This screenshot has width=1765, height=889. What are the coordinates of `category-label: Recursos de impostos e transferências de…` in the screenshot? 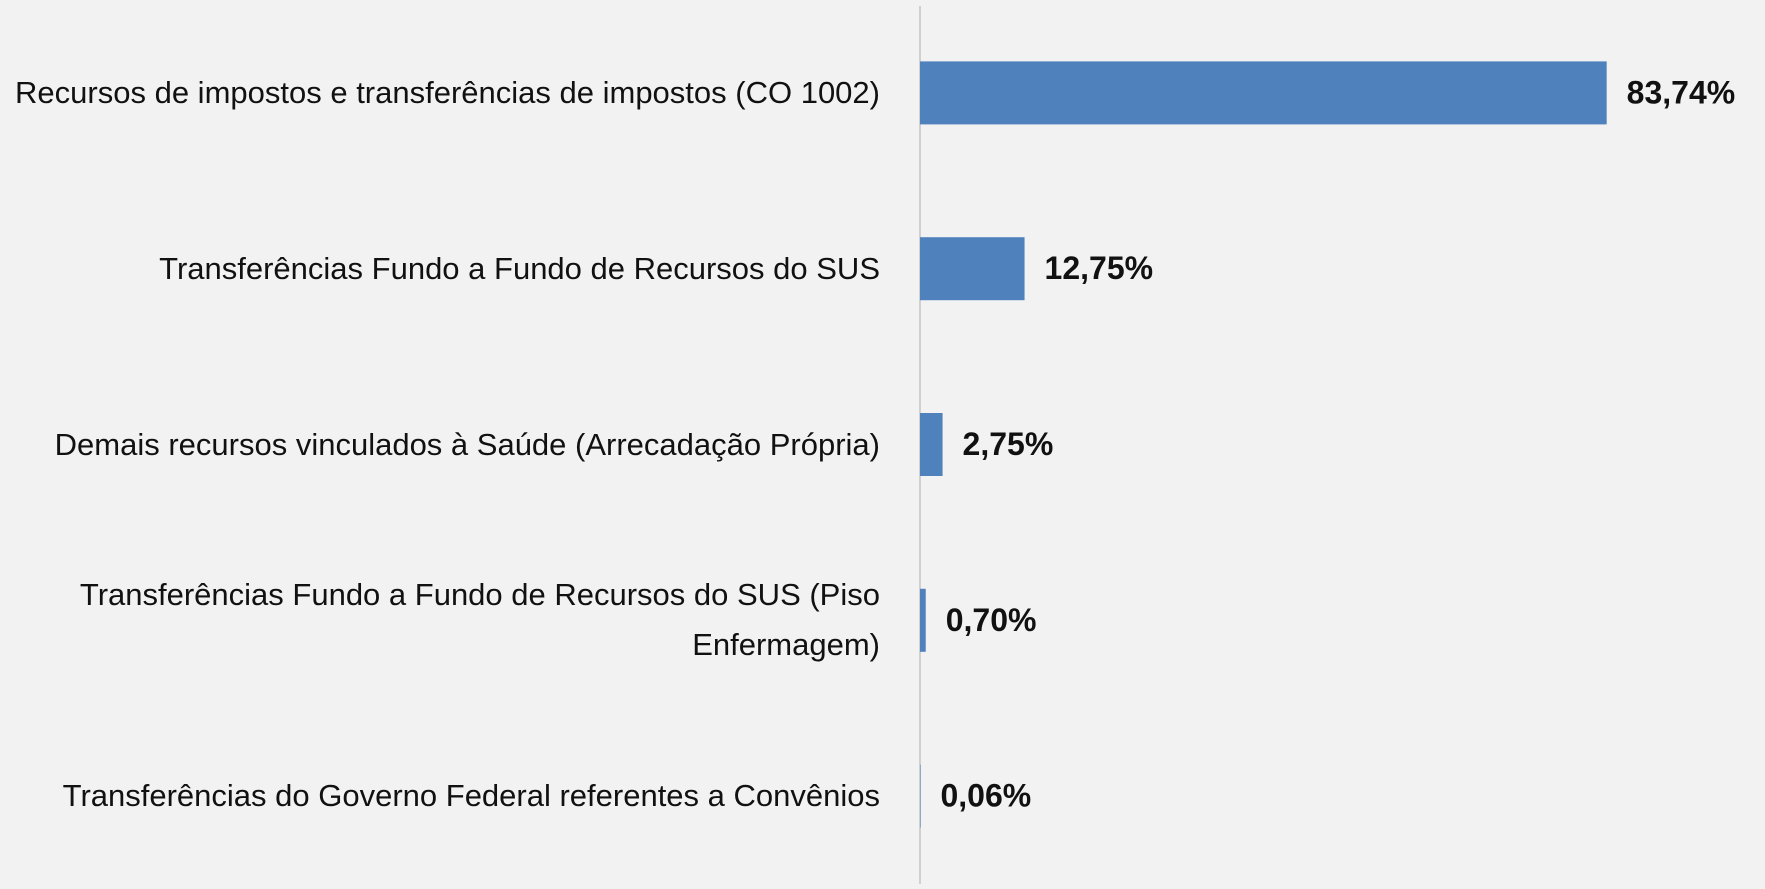 It's located at (440, 93).